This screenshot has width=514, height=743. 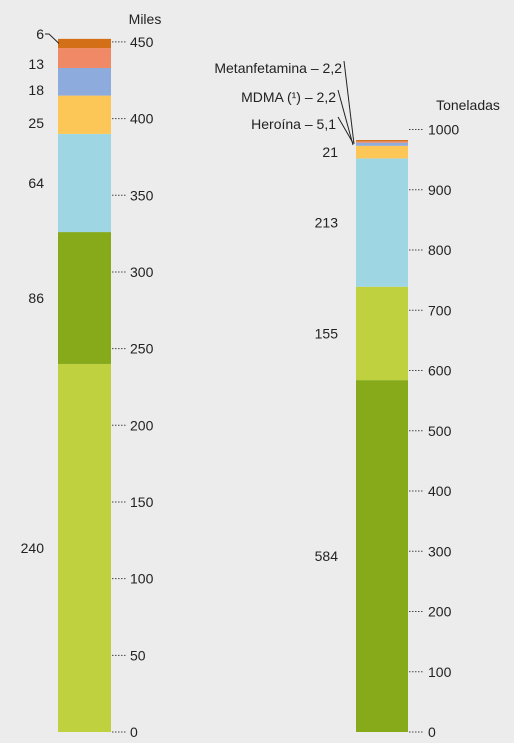 What do you see at coordinates (327, 333) in the screenshot?
I see `chart2-segment-label: 155` at bounding box center [327, 333].